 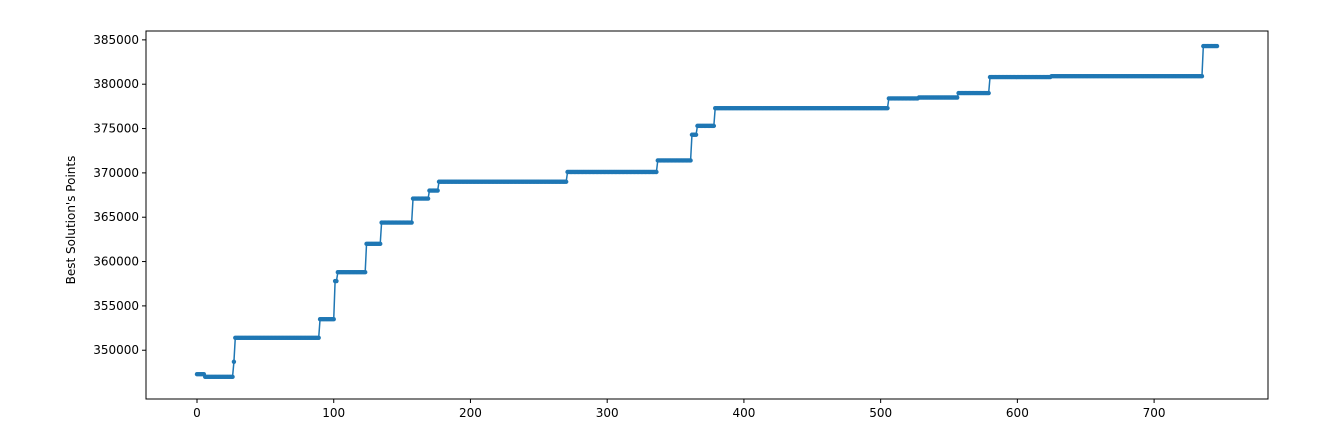 What do you see at coordinates (470, 413) in the screenshot?
I see `x-tick-label: 200` at bounding box center [470, 413].